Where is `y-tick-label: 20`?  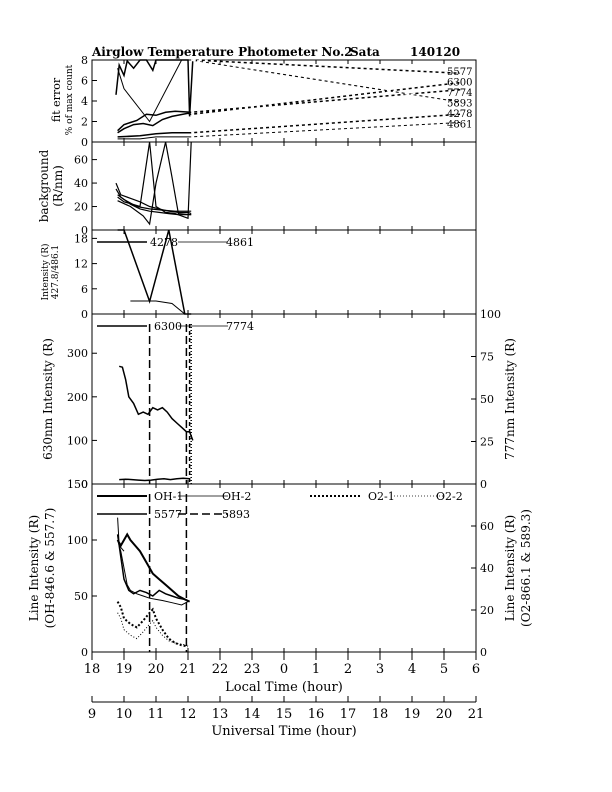
y-tick-label: 20 is located at coordinates (81, 207).